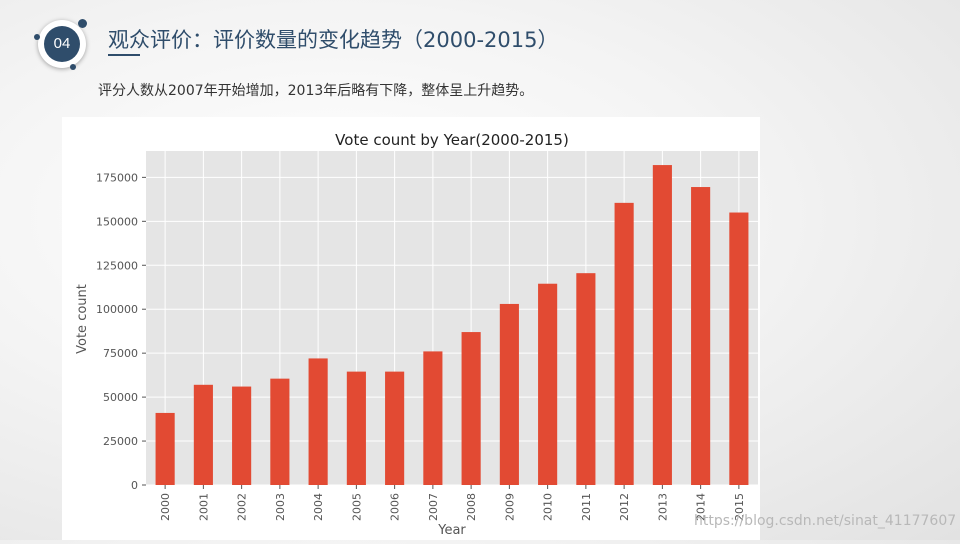 The width and height of the screenshot is (960, 544). I want to click on x-tick-label: 2007, so click(433, 507).